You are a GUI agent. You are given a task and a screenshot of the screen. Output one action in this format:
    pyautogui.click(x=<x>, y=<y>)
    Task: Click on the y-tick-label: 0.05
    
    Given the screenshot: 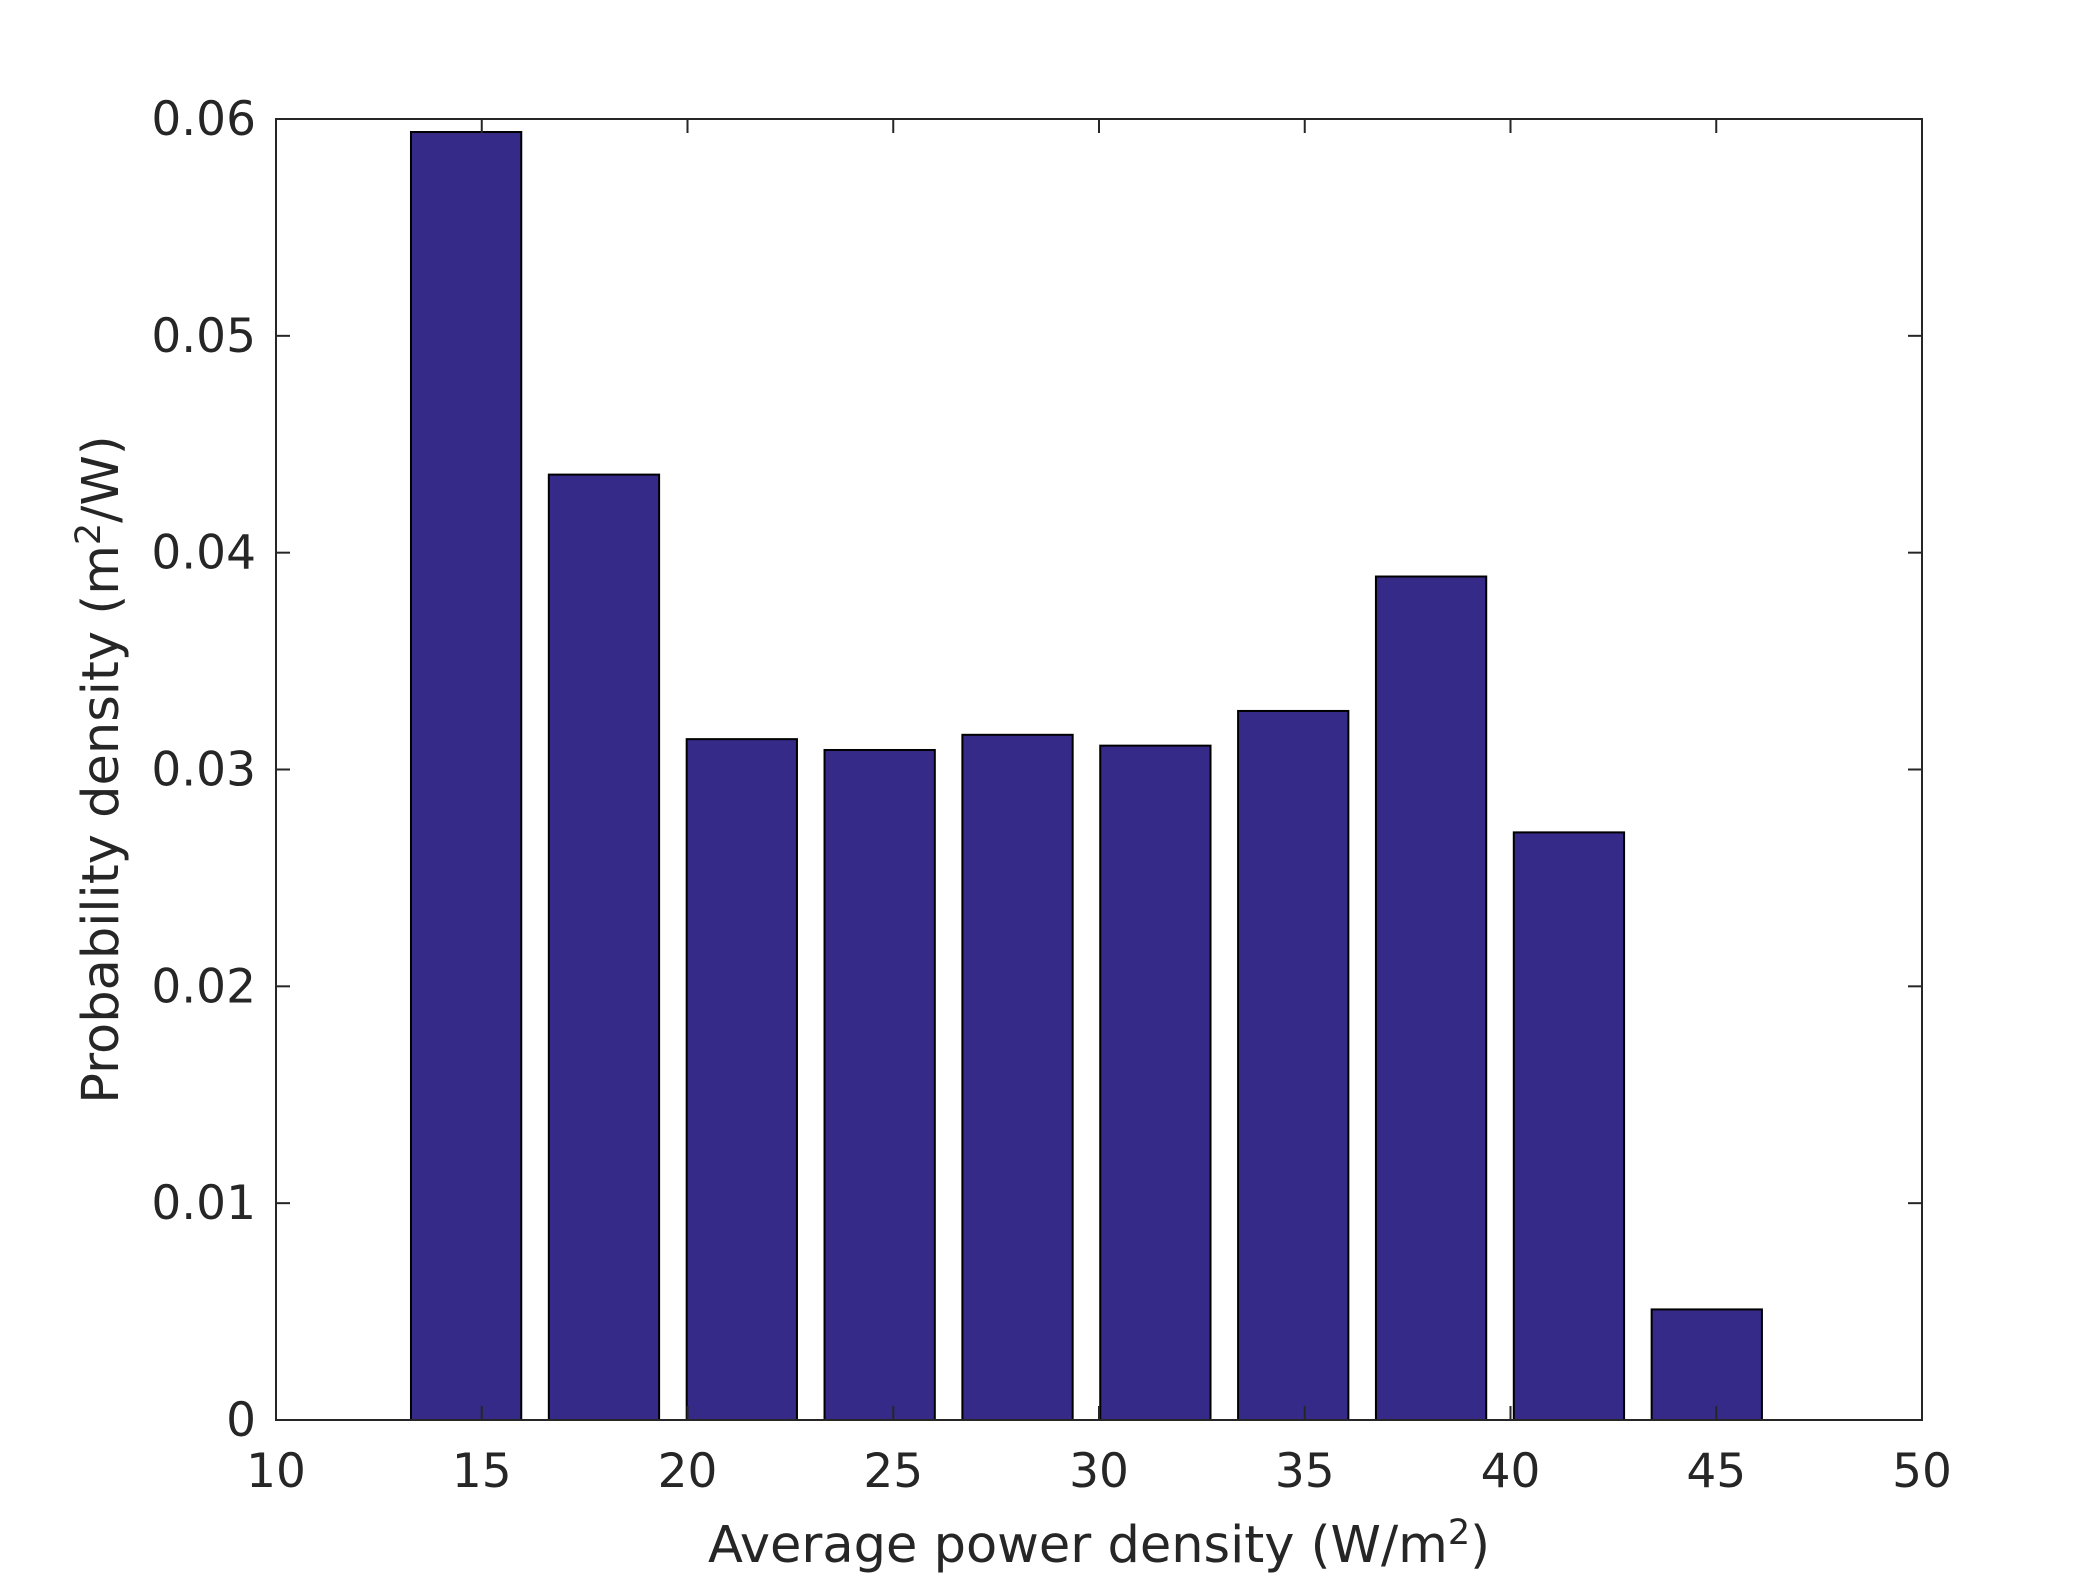 What is the action you would take?
    pyautogui.click(x=203, y=336)
    